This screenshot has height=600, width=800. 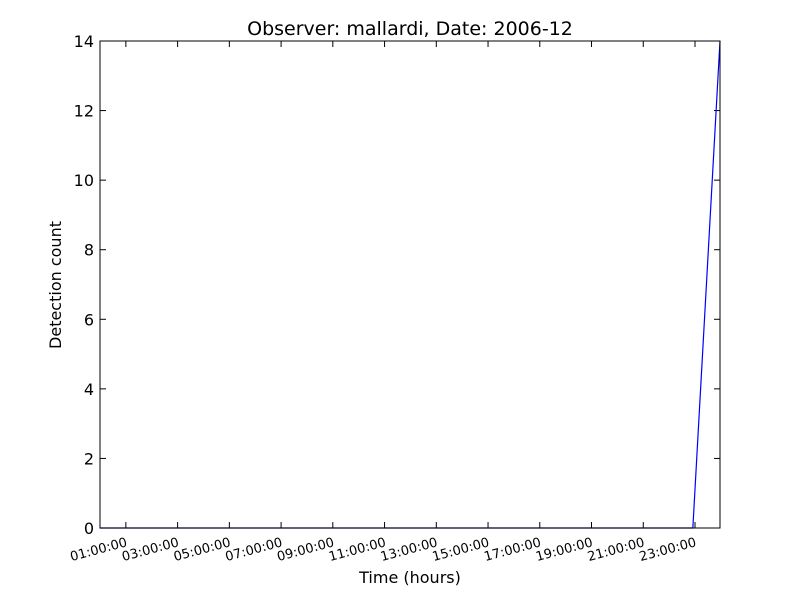 What do you see at coordinates (89, 528) in the screenshot?
I see `y-tick-label: 0` at bounding box center [89, 528].